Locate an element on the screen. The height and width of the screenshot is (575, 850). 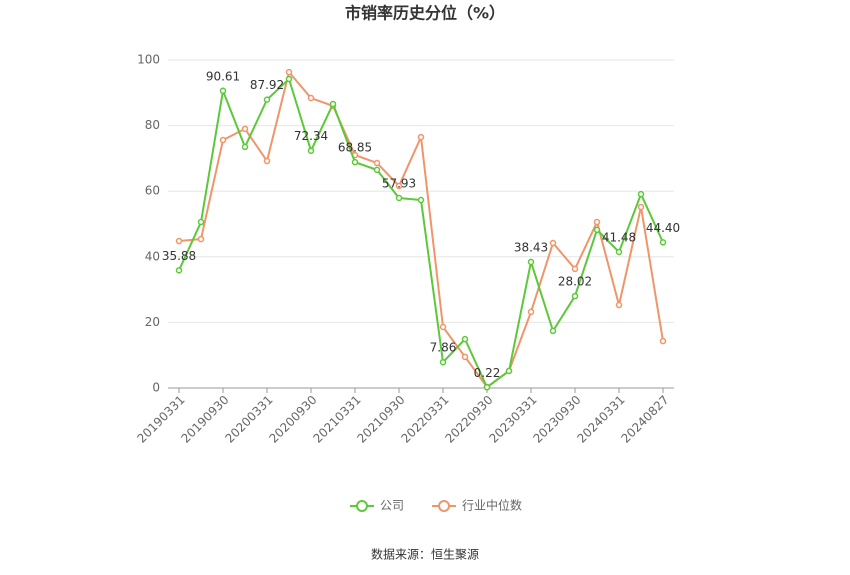
x-tick-label: 20240827 is located at coordinates (645, 419).